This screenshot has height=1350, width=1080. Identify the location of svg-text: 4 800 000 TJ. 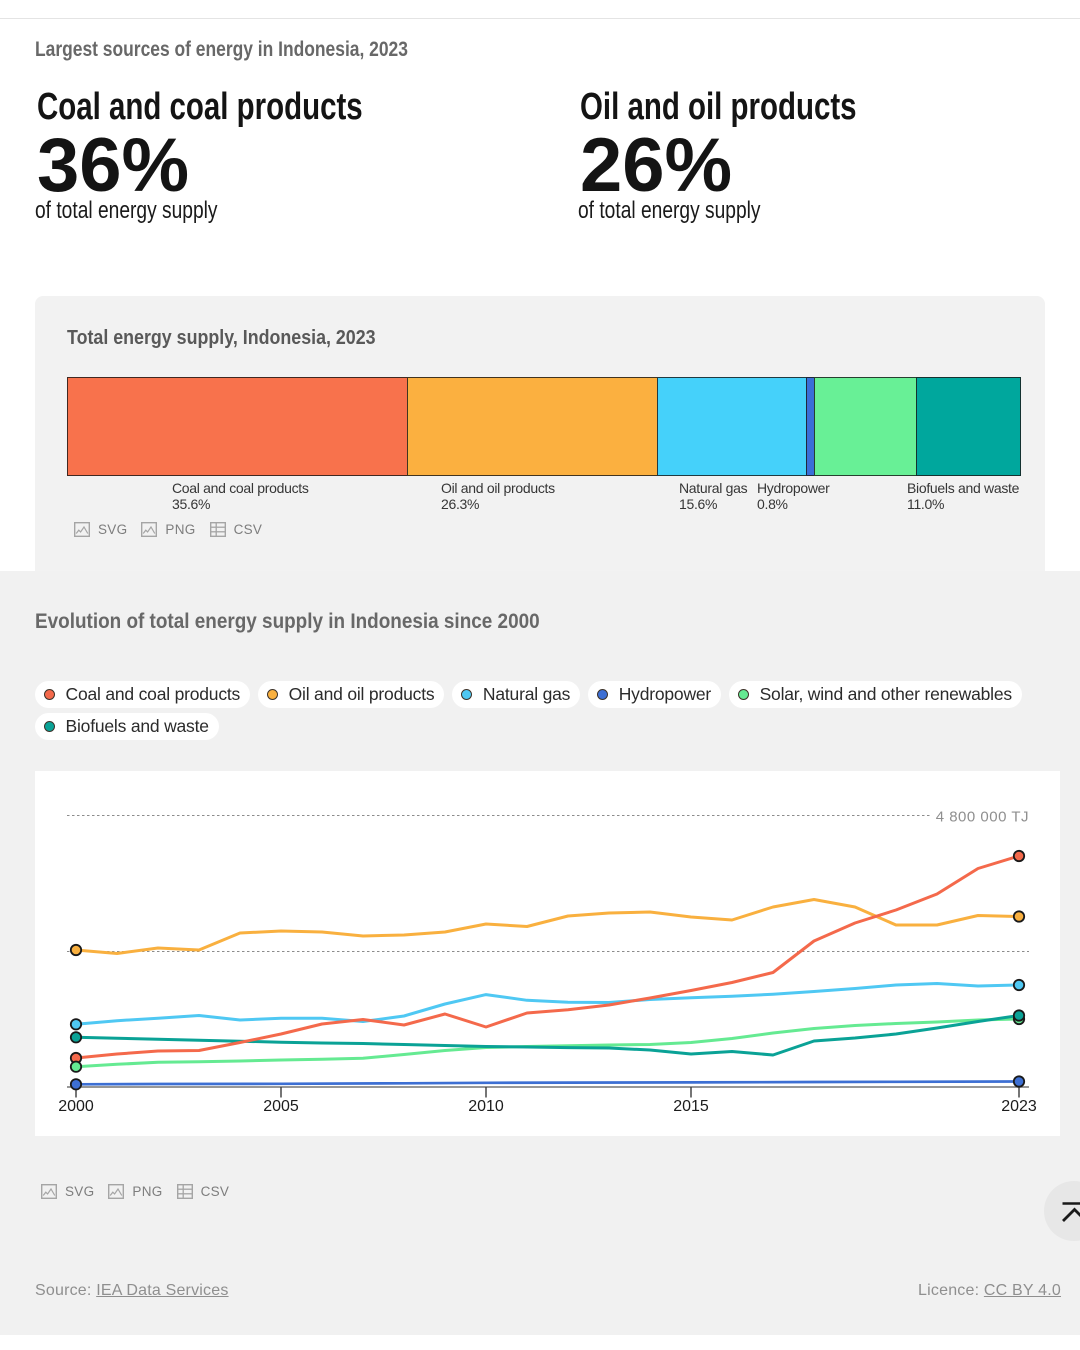
(982, 817).